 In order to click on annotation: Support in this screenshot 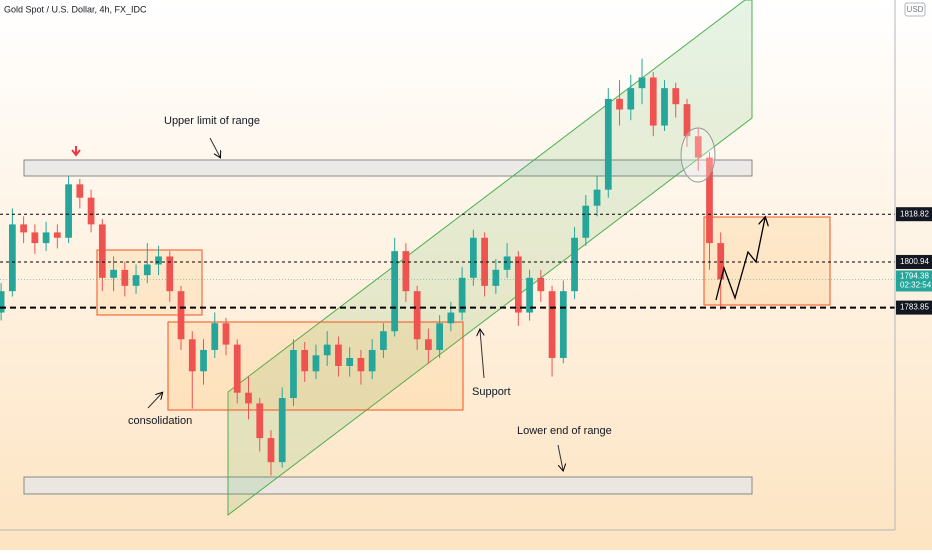, I will do `click(491, 392)`.